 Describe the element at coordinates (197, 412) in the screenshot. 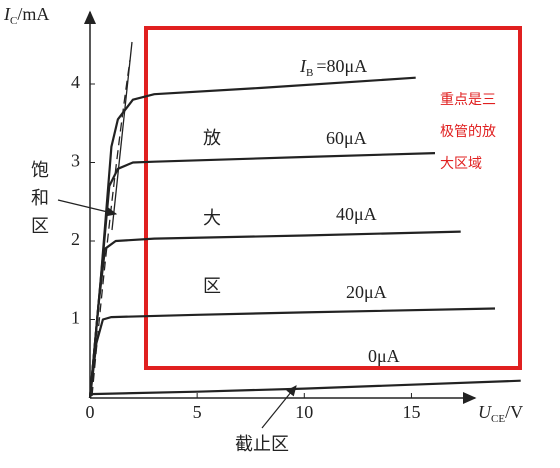

I see `x-tick-label: 5` at that location.